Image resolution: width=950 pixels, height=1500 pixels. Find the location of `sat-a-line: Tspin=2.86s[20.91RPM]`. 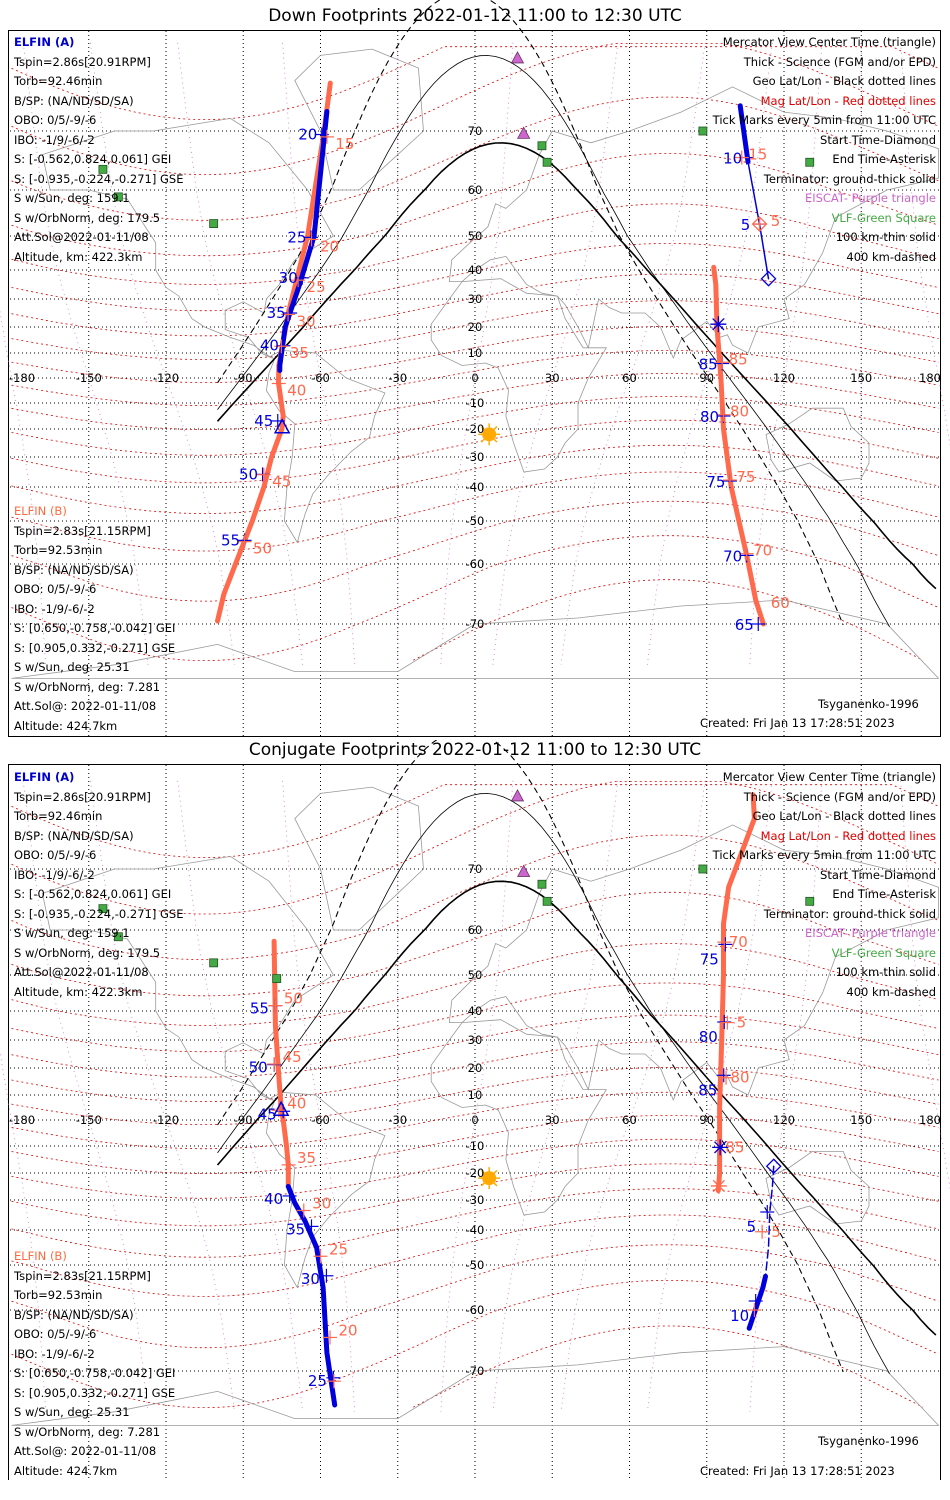

sat-a-line: Tspin=2.86s[20.91RPM] is located at coordinates (82, 61).